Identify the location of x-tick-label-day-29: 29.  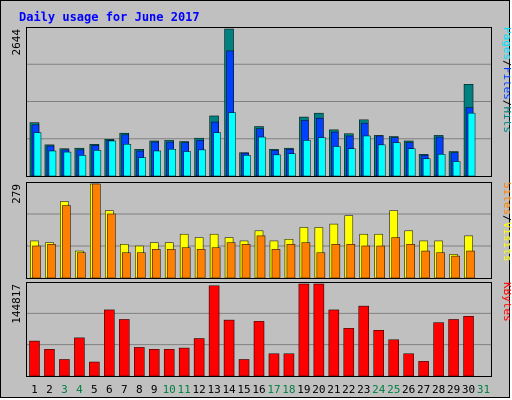
(453, 389).